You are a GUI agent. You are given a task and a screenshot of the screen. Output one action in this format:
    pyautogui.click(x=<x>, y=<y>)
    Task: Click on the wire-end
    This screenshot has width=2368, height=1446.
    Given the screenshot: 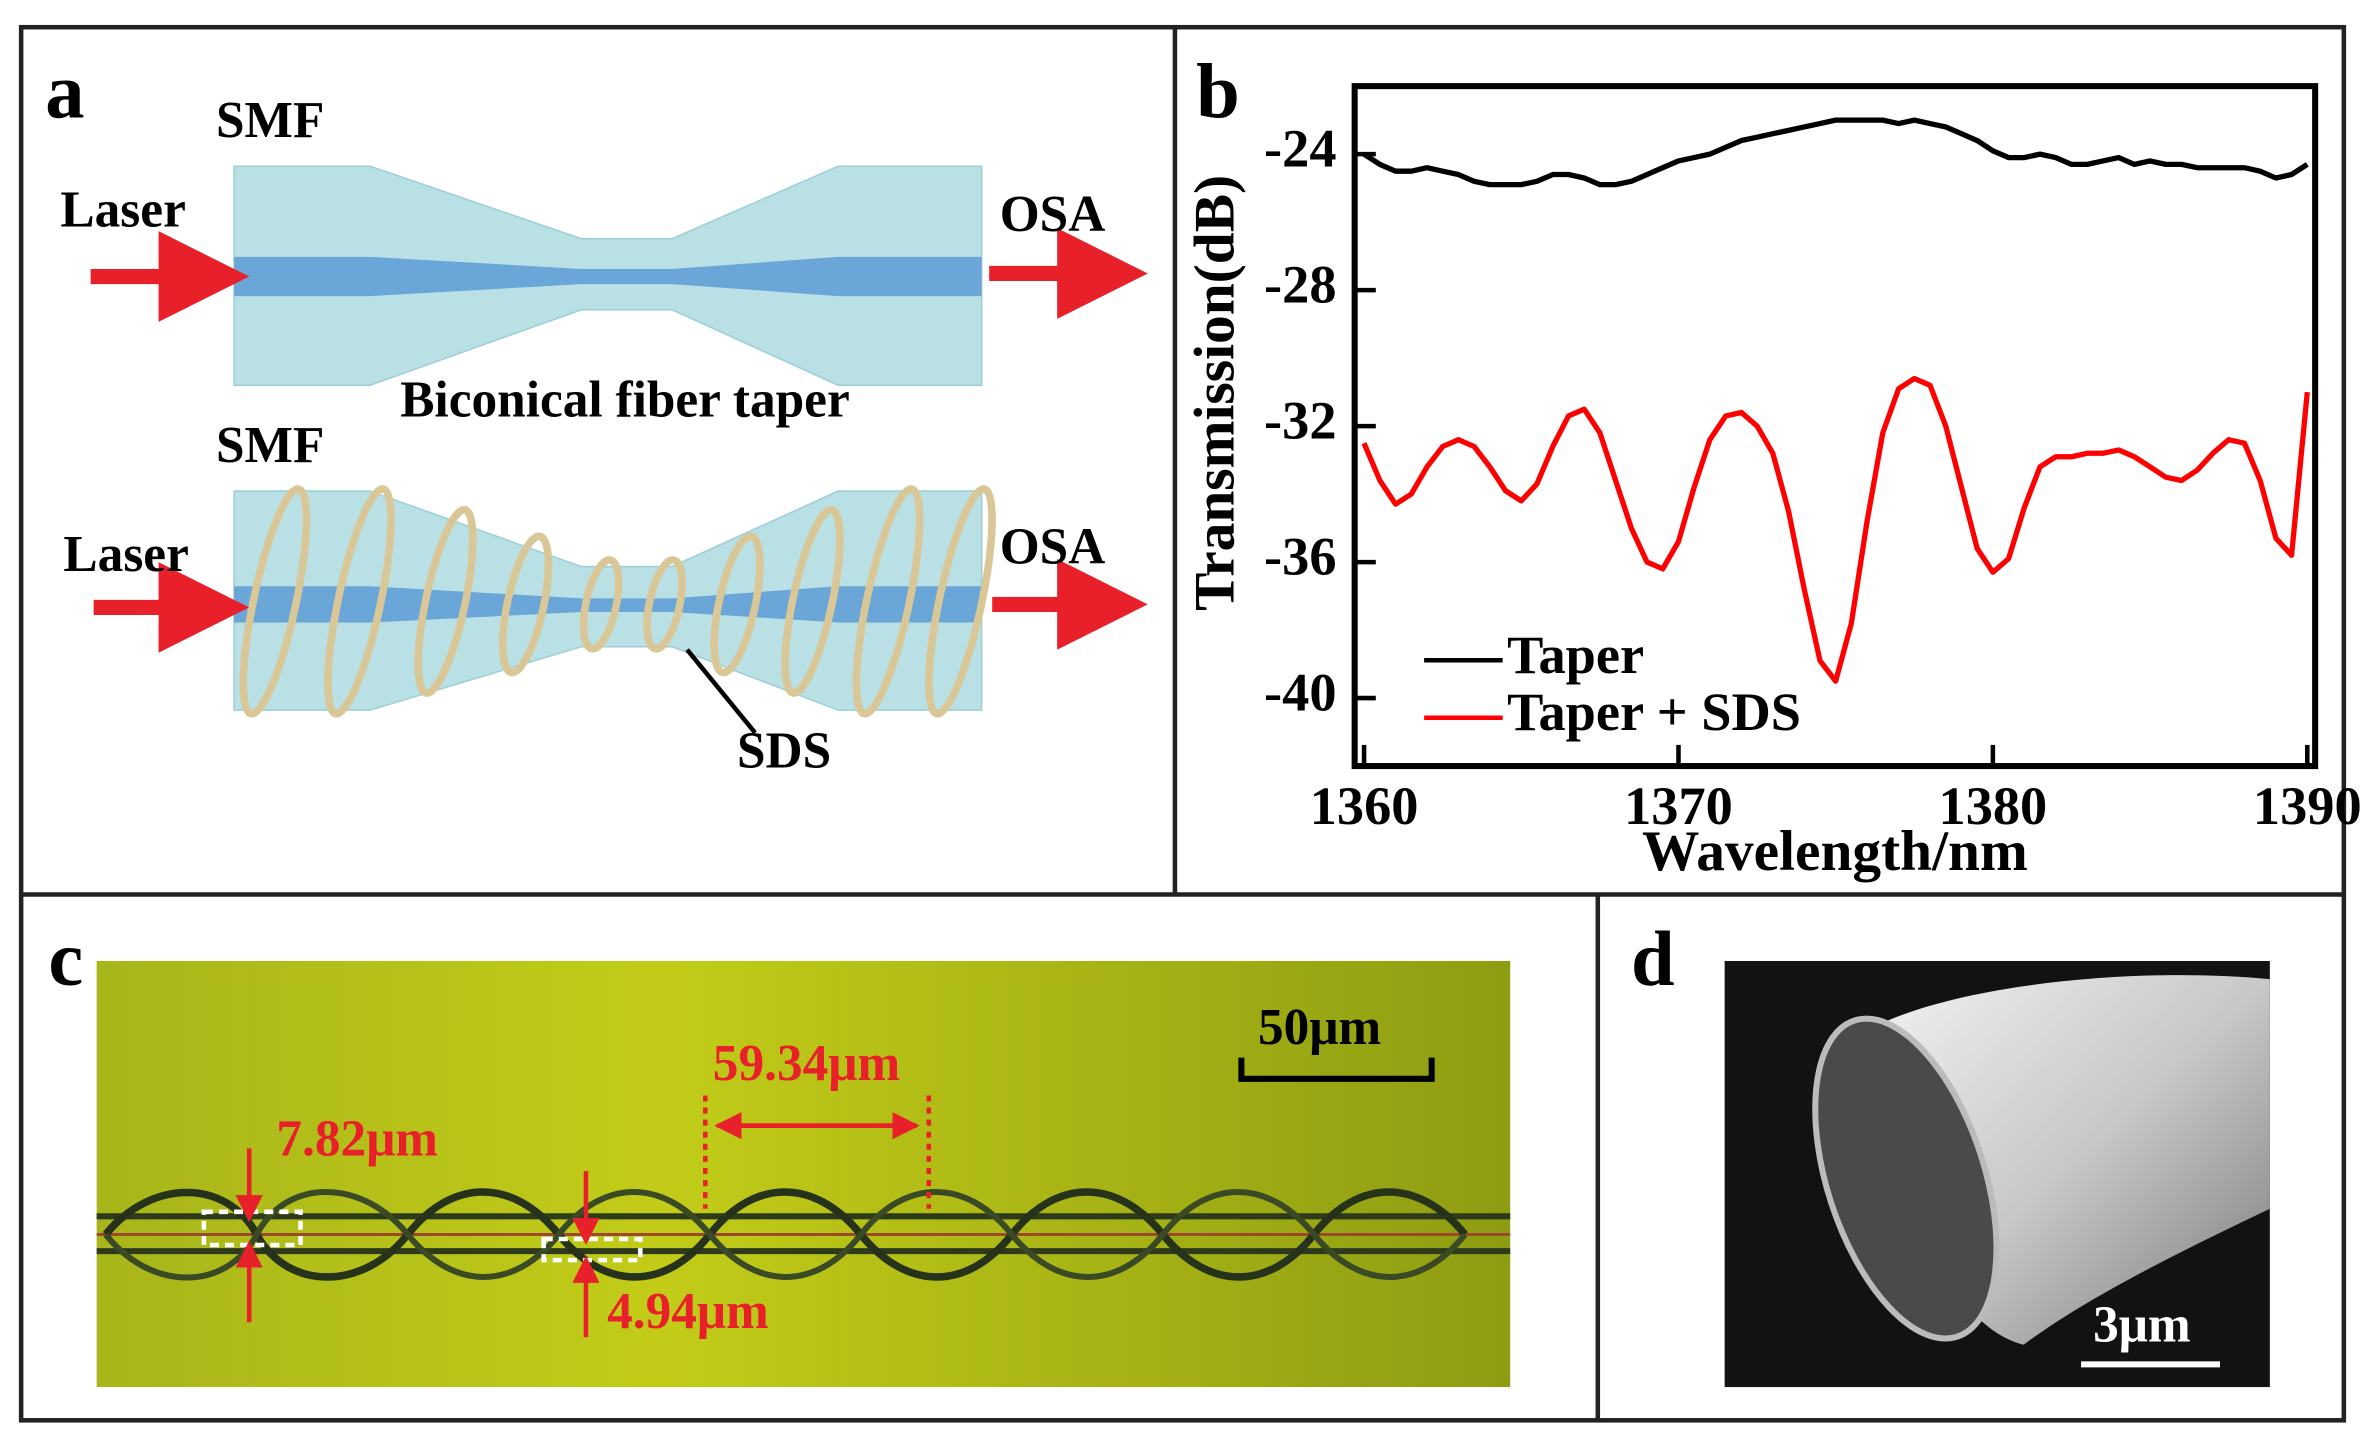 What is the action you would take?
    pyautogui.click(x=1906, y=1178)
    